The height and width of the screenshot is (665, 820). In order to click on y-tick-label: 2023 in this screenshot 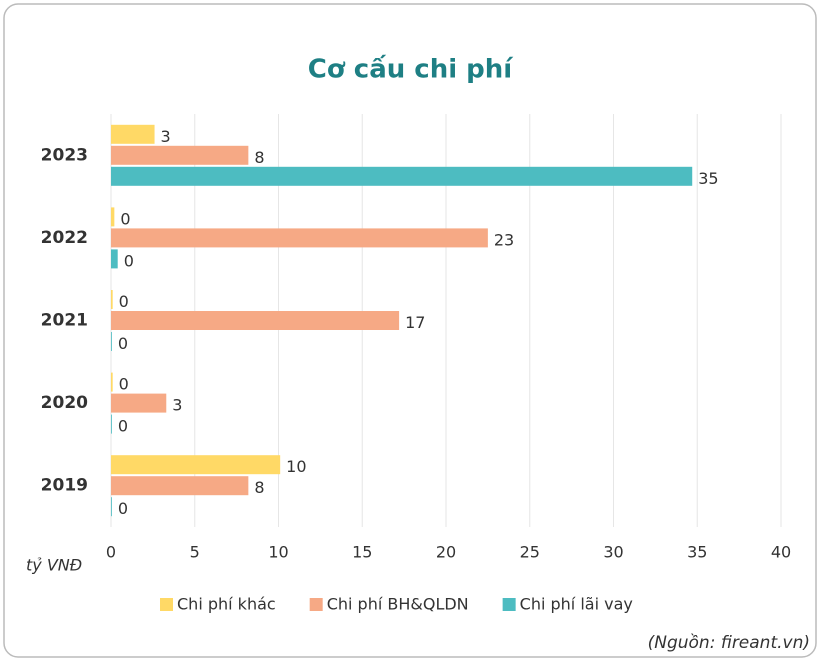, I will do `click(64, 155)`.